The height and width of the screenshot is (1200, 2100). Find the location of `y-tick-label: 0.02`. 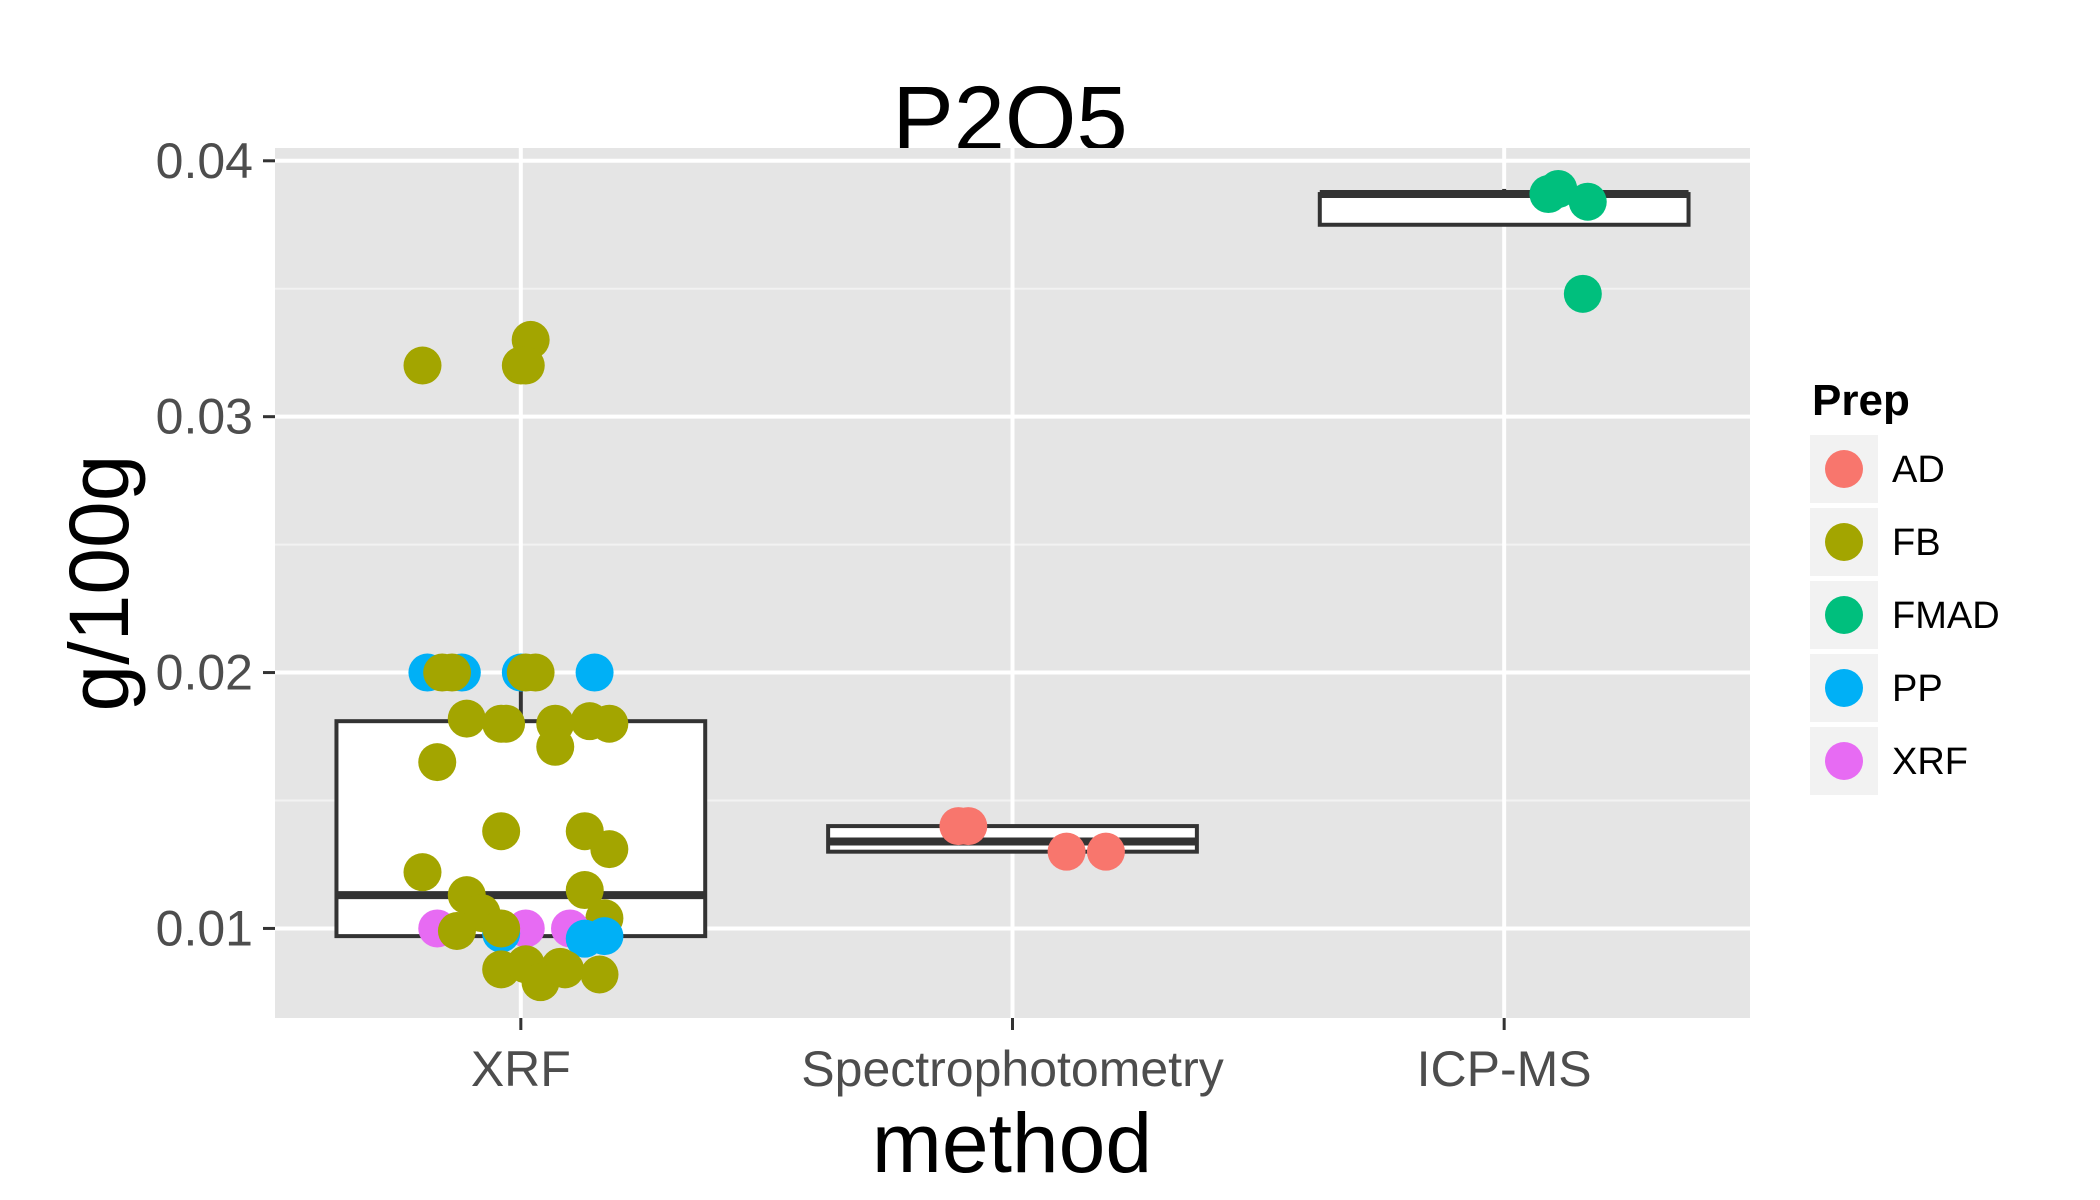

y-tick-label: 0.02 is located at coordinates (204, 673).